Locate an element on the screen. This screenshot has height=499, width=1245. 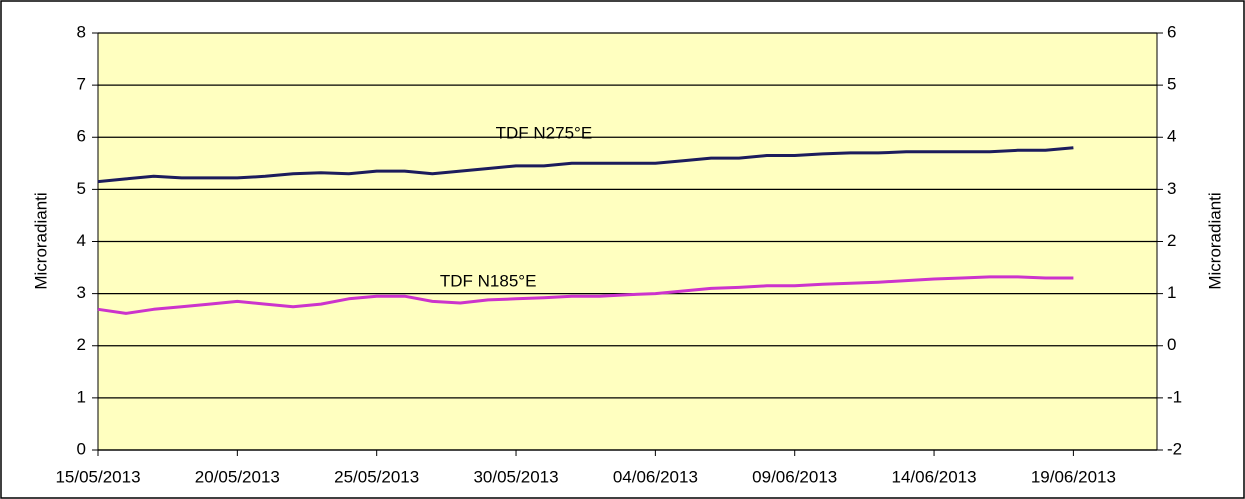
y-tick-label: 2 is located at coordinates (81, 344).